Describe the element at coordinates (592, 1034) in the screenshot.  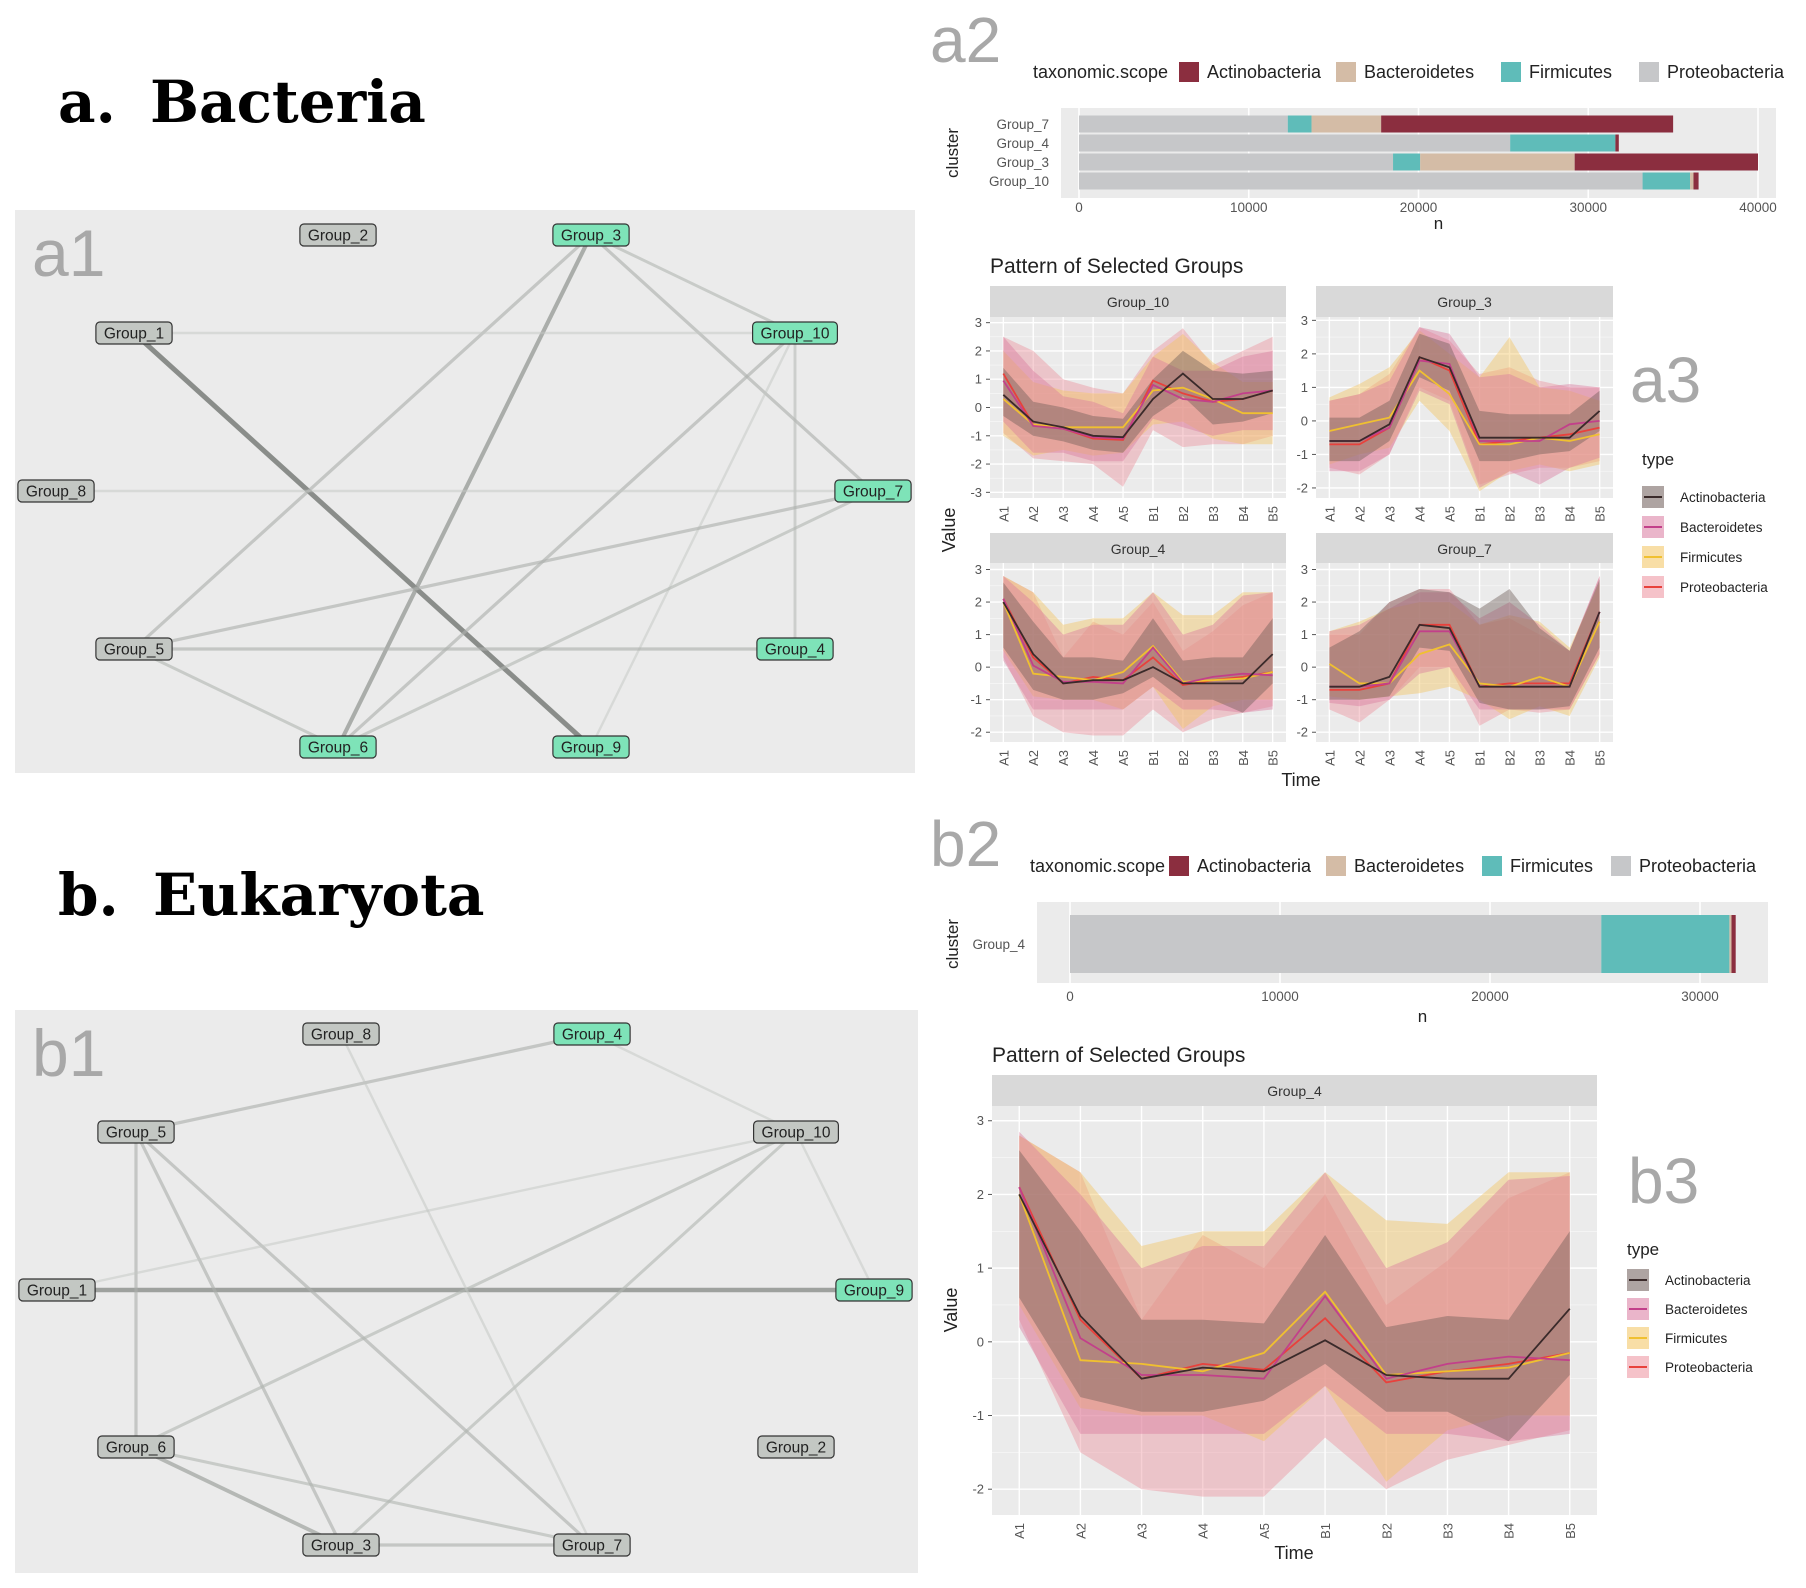
I see `network-node: Group_4` at that location.